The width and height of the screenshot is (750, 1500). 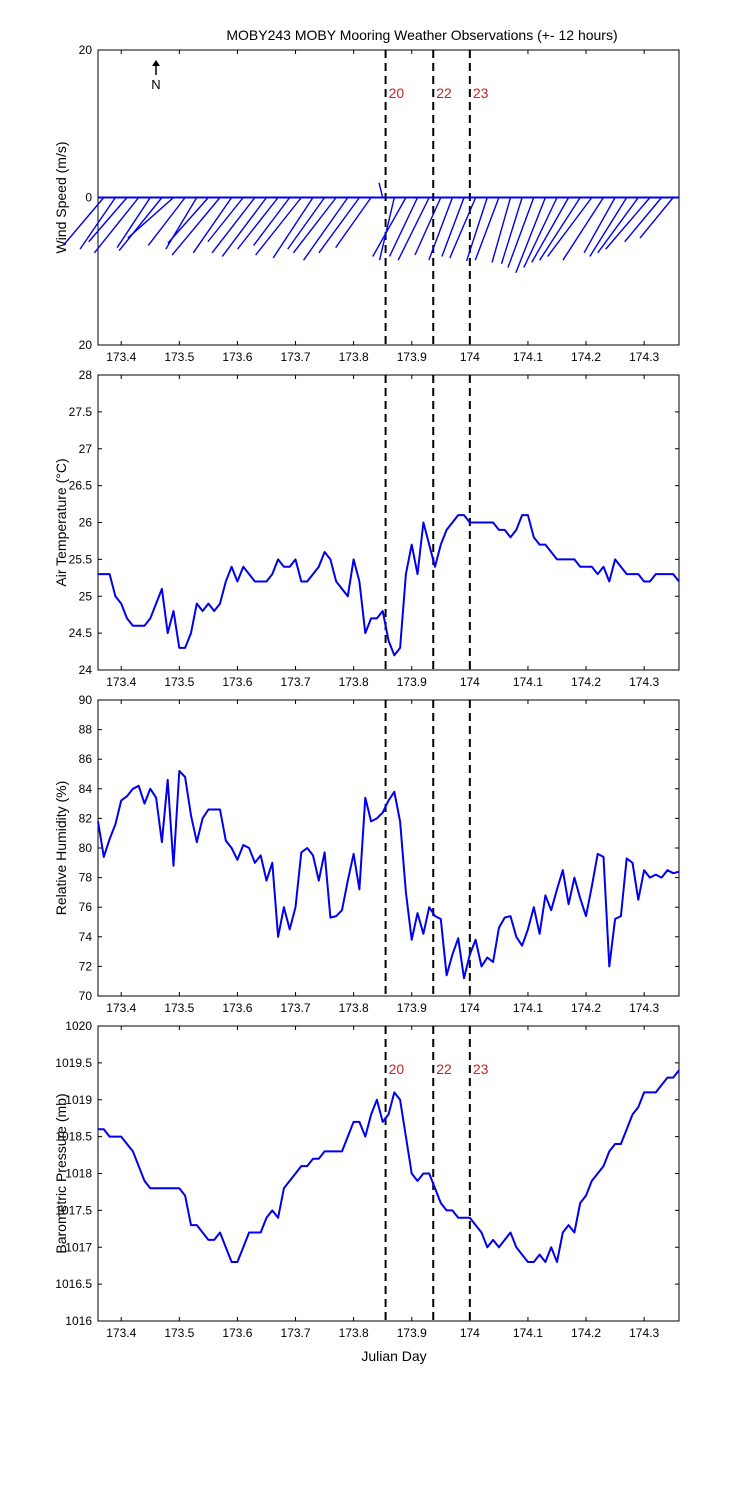 What do you see at coordinates (470, 357) in the screenshot?
I see `x-tick-label: 174` at bounding box center [470, 357].